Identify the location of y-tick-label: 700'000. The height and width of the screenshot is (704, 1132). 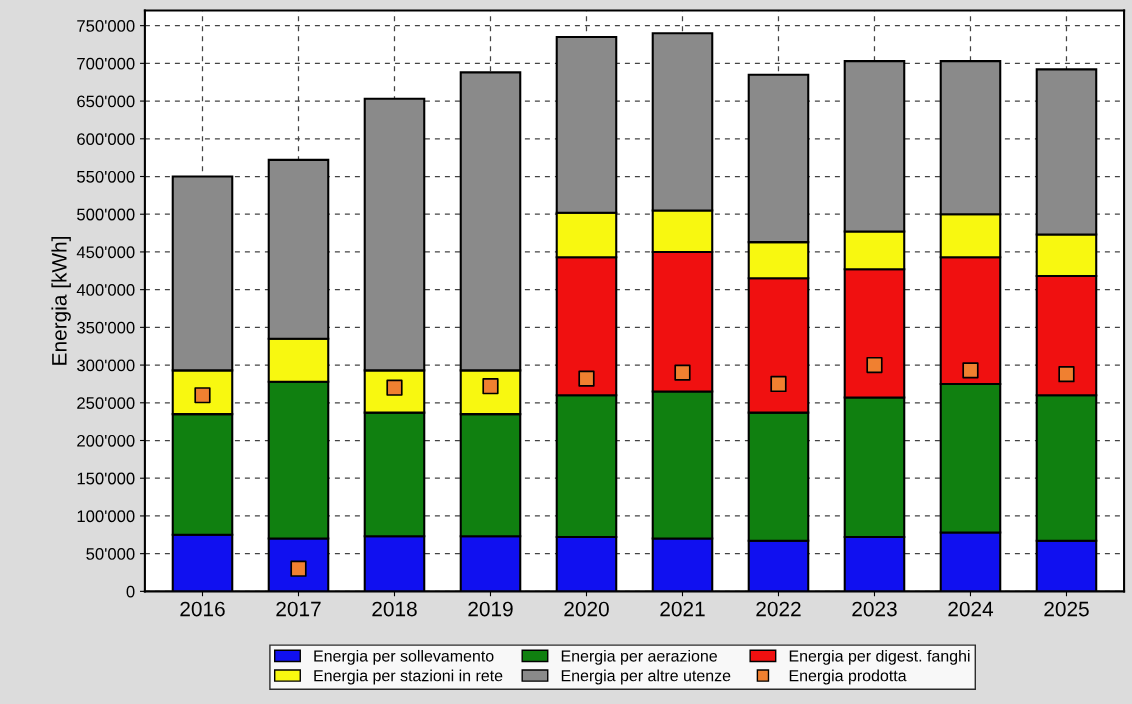
(106, 63).